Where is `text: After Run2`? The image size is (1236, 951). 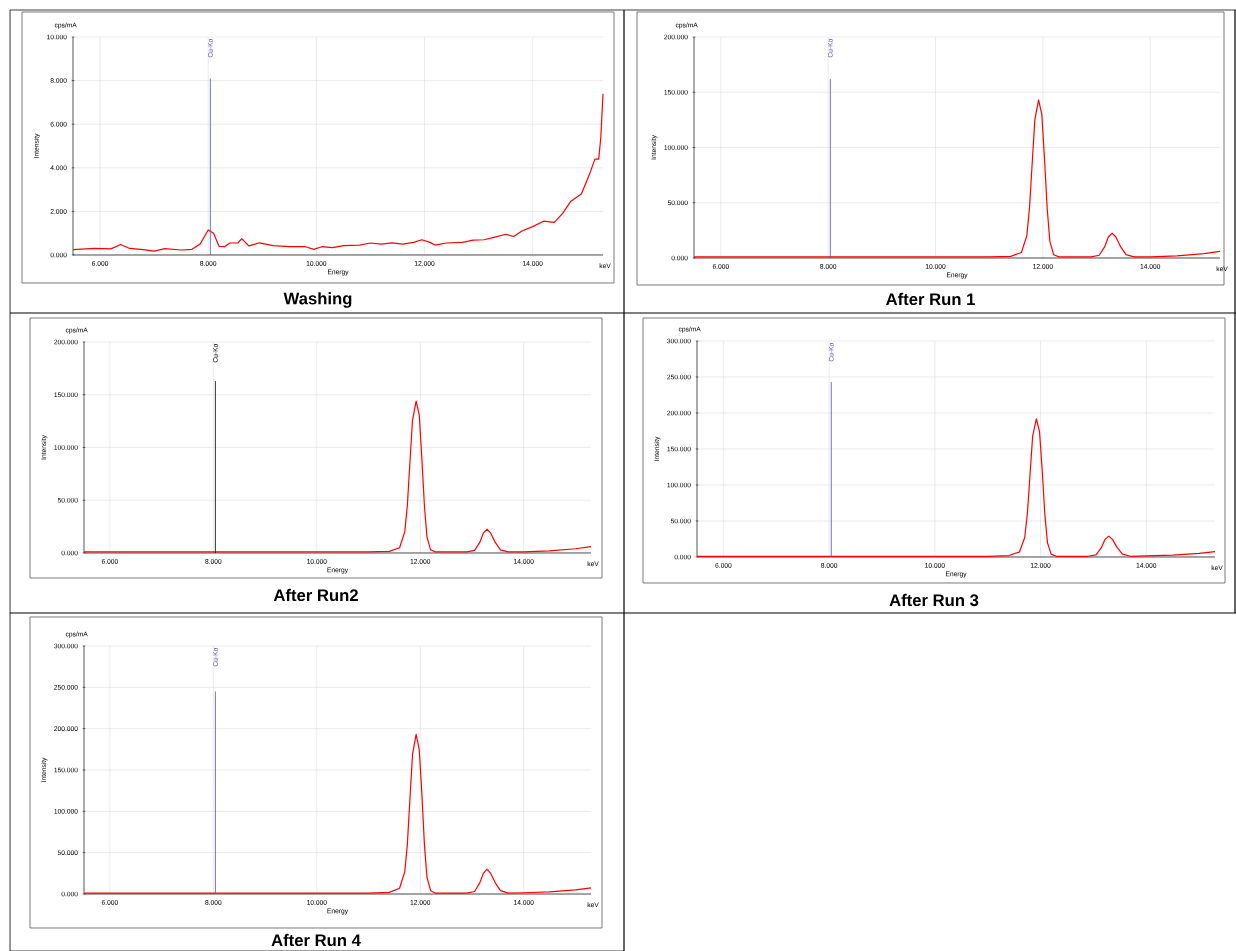 text: After Run2 is located at coordinates (315, 595).